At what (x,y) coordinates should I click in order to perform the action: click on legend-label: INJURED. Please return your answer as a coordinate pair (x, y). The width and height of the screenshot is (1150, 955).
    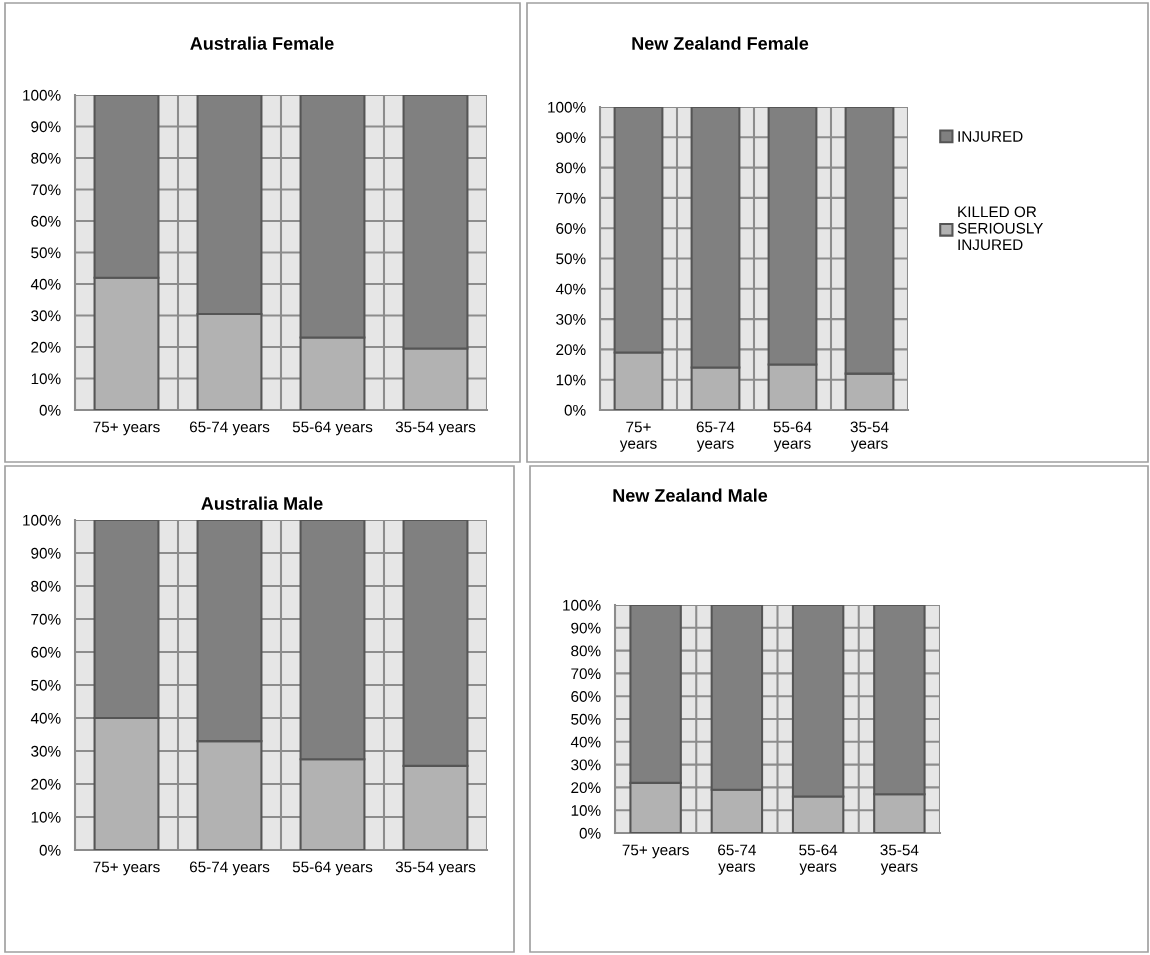
    Looking at the image, I should click on (990, 136).